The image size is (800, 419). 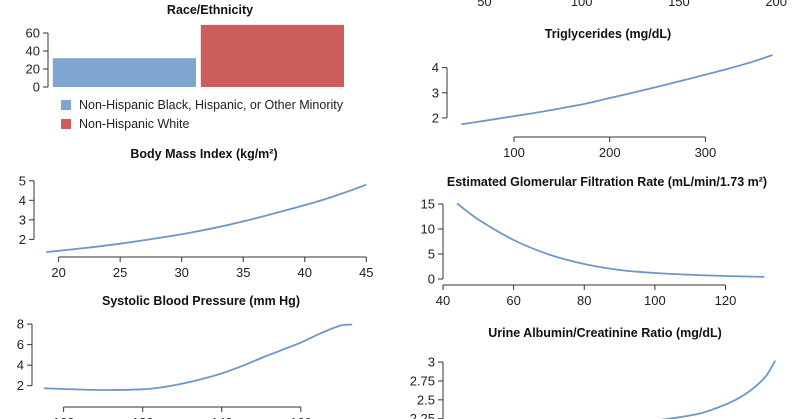 I want to click on uacr-y-tick-label: 2.5, so click(x=426, y=399).